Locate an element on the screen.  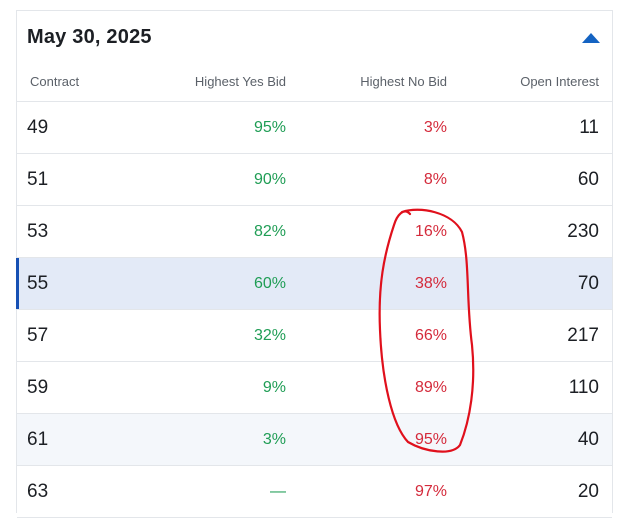
table-row: 59 9% 89% 110 is located at coordinates (314, 388).